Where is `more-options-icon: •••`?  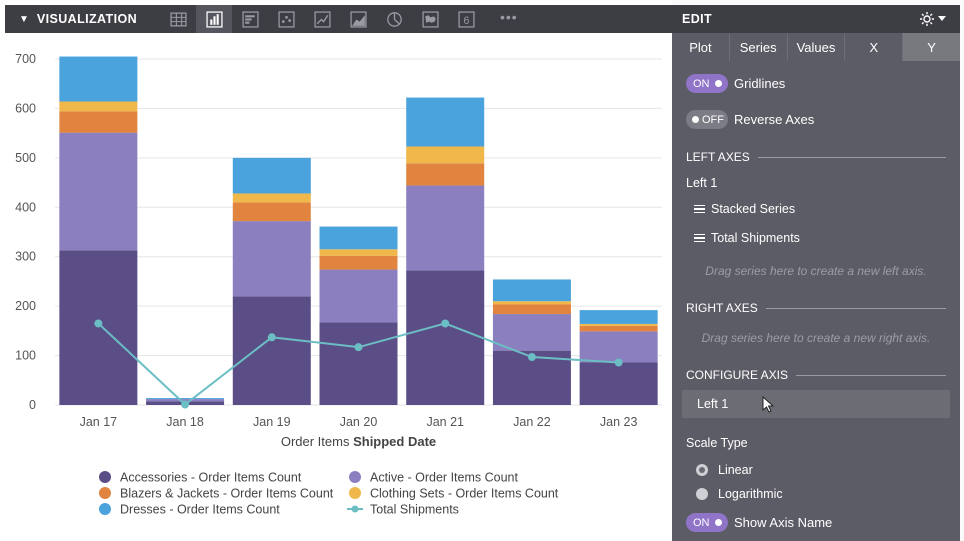 more-options-icon: ••• is located at coordinates (509, 17).